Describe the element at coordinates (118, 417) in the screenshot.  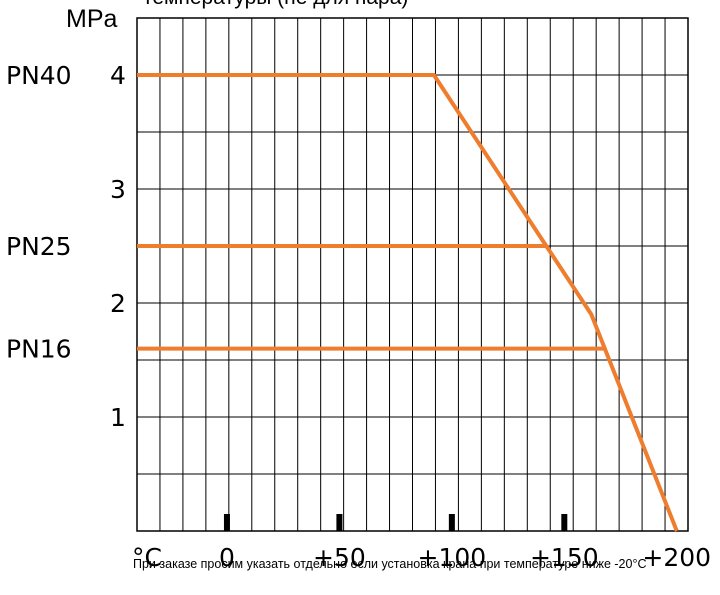
I see `y-tick-label: 1` at that location.